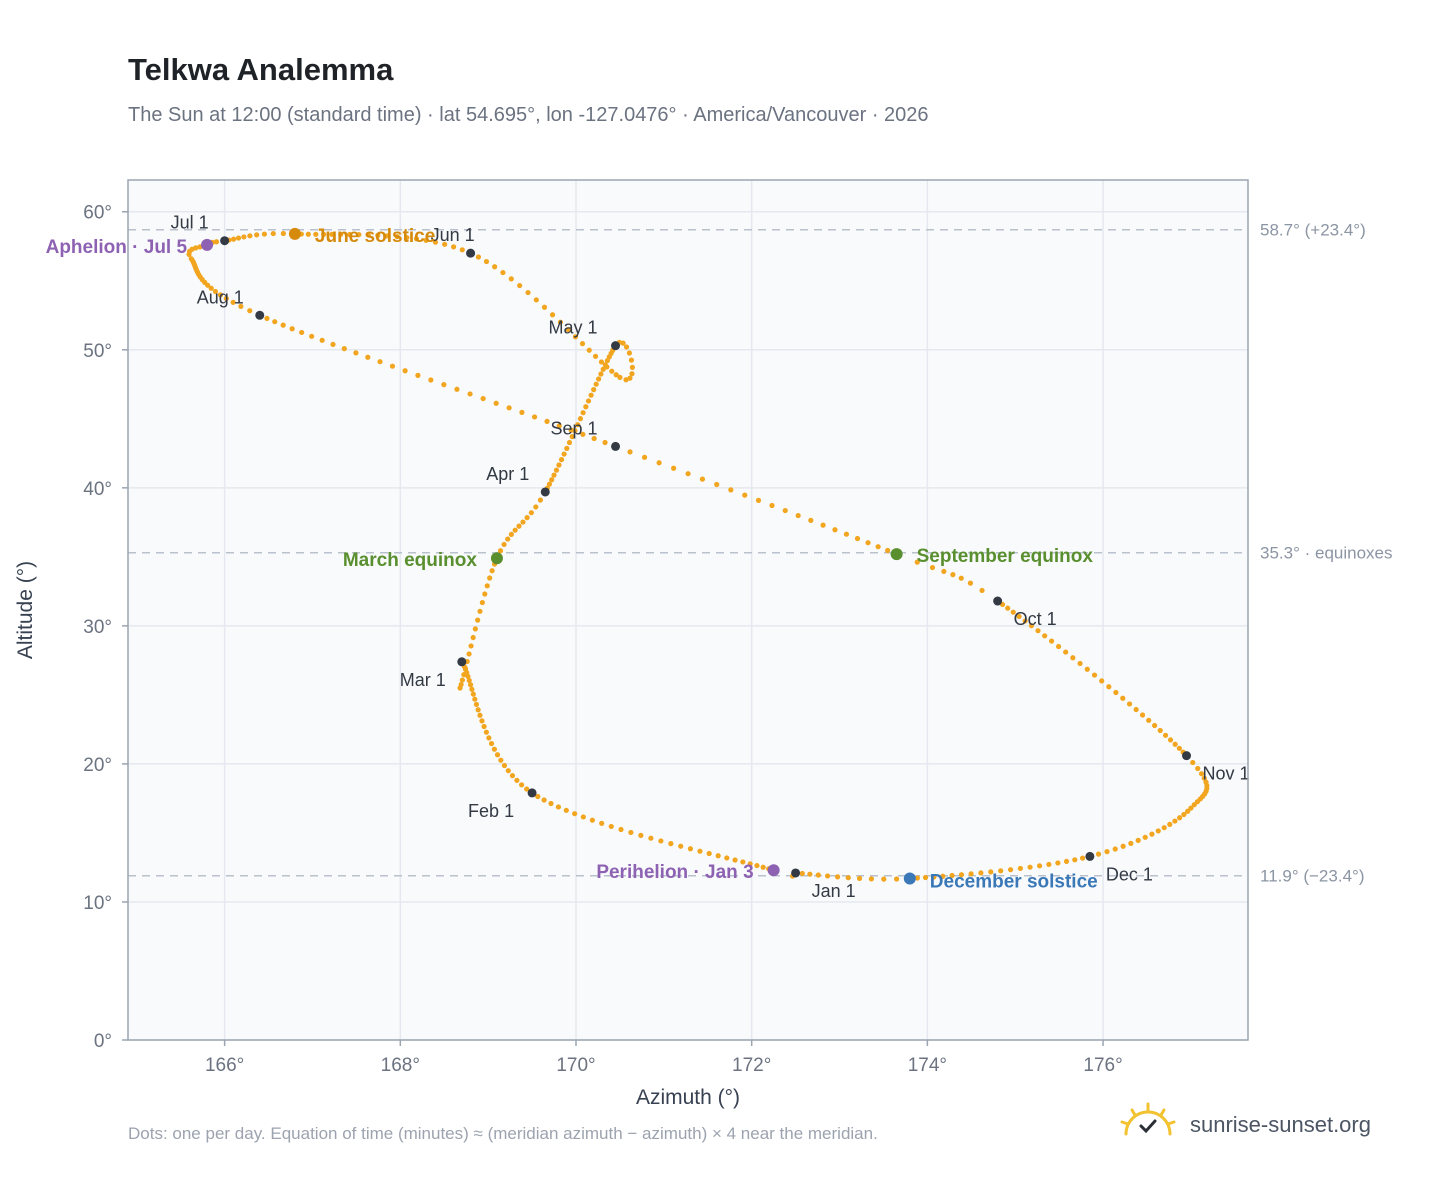 This screenshot has width=1448, height=1188. Describe the element at coordinates (423, 680) in the screenshot. I see `month-label: Mar 1` at that location.